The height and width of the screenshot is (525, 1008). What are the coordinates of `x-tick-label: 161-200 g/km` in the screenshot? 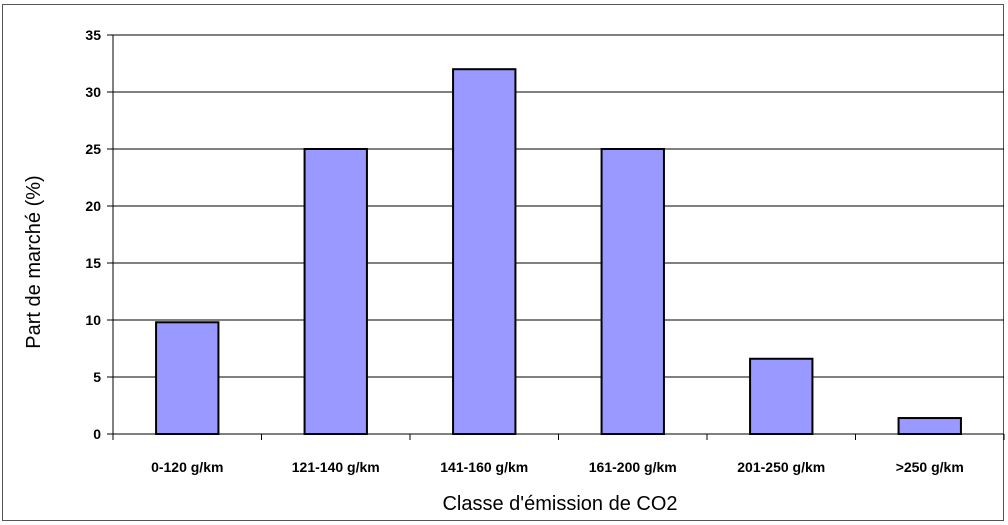 It's located at (633, 467).